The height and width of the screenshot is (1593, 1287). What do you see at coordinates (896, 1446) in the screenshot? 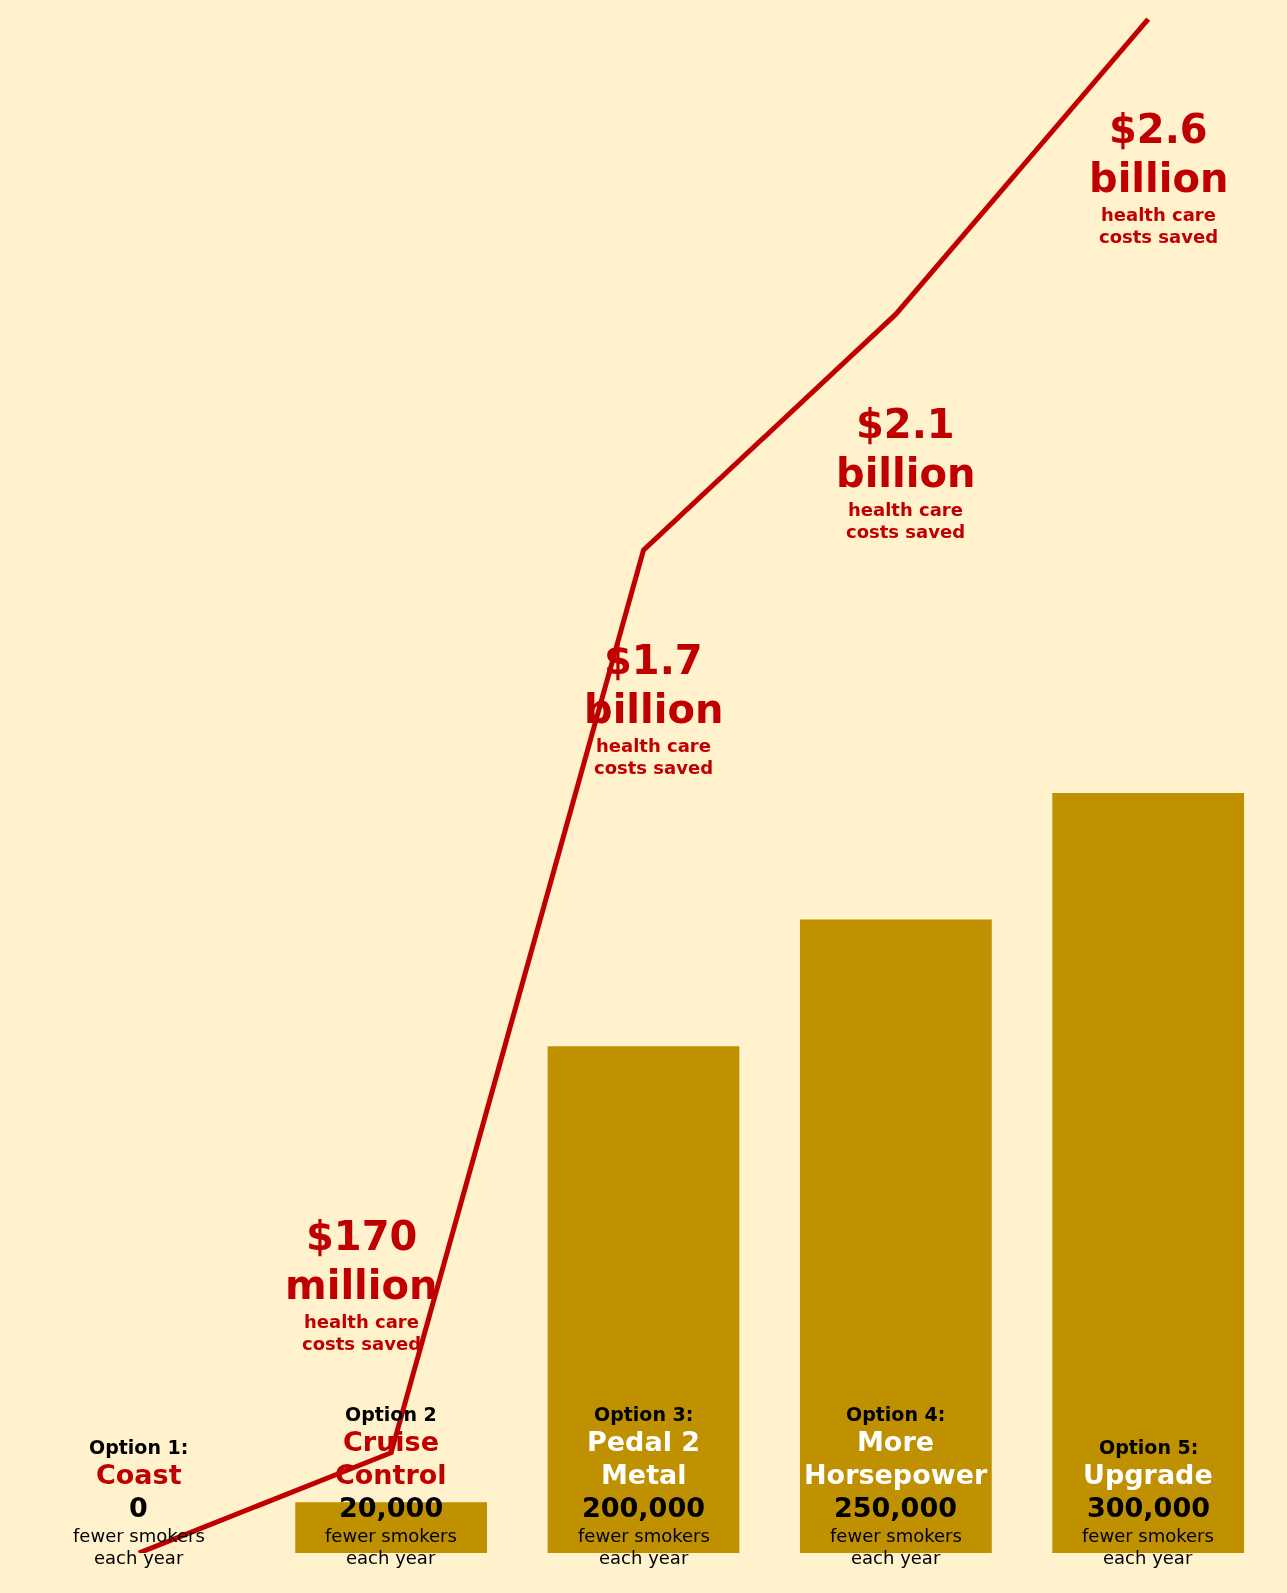
I see `x-tick-label: Option 4: More Horsepower` at bounding box center [896, 1446].